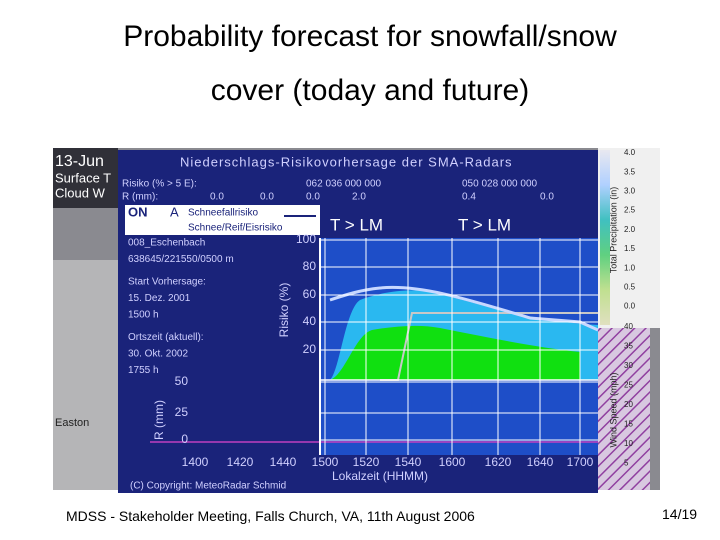  I want to click on y-tick-label: 0, so click(184, 439).